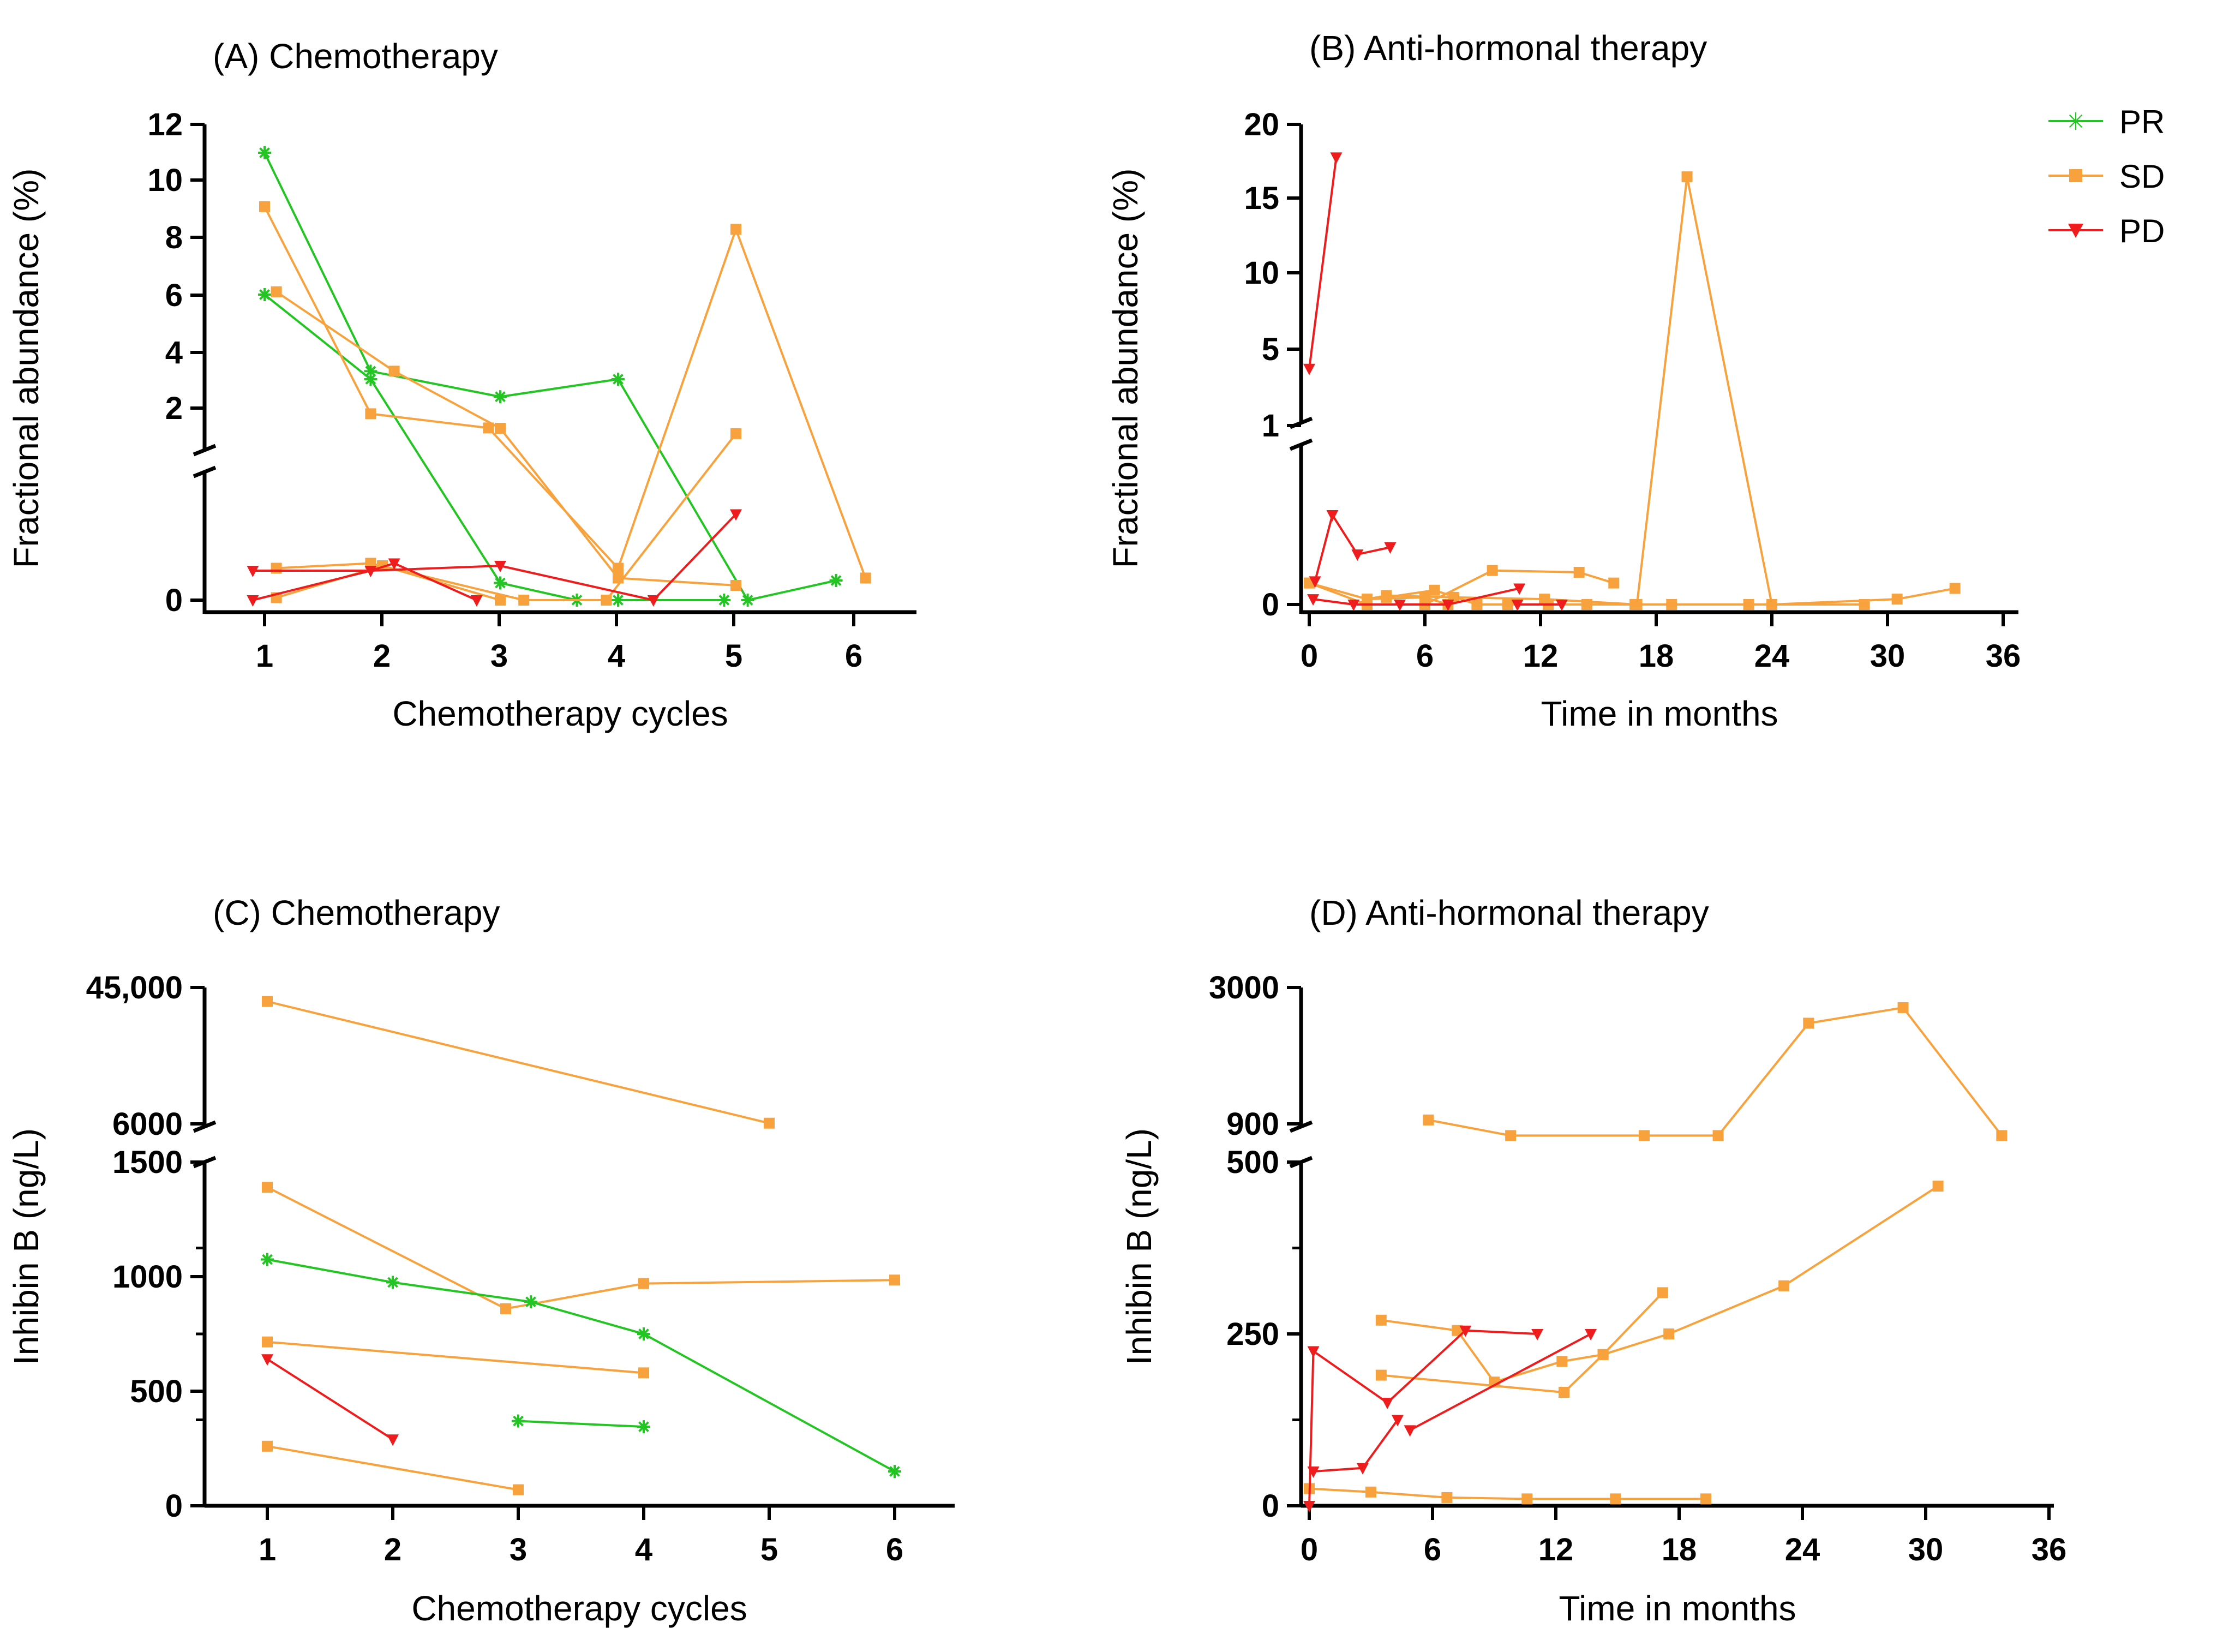 Image resolution: width=2229 pixels, height=1652 pixels. I want to click on y-tick-label: 10, so click(165, 180).